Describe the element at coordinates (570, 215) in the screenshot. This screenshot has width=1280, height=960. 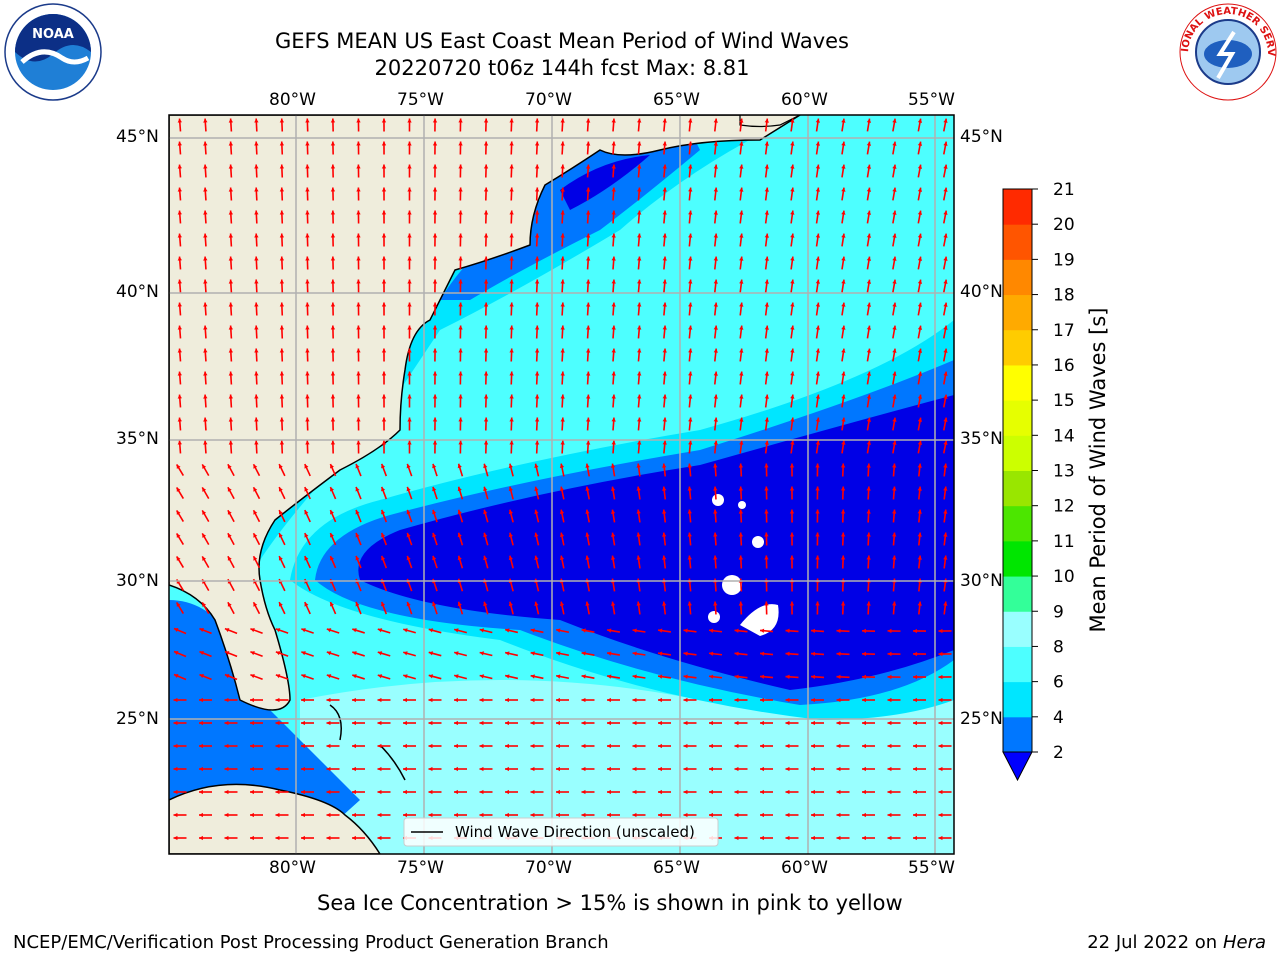
I see `wave-band-2-4-gulf-of-maine` at that location.